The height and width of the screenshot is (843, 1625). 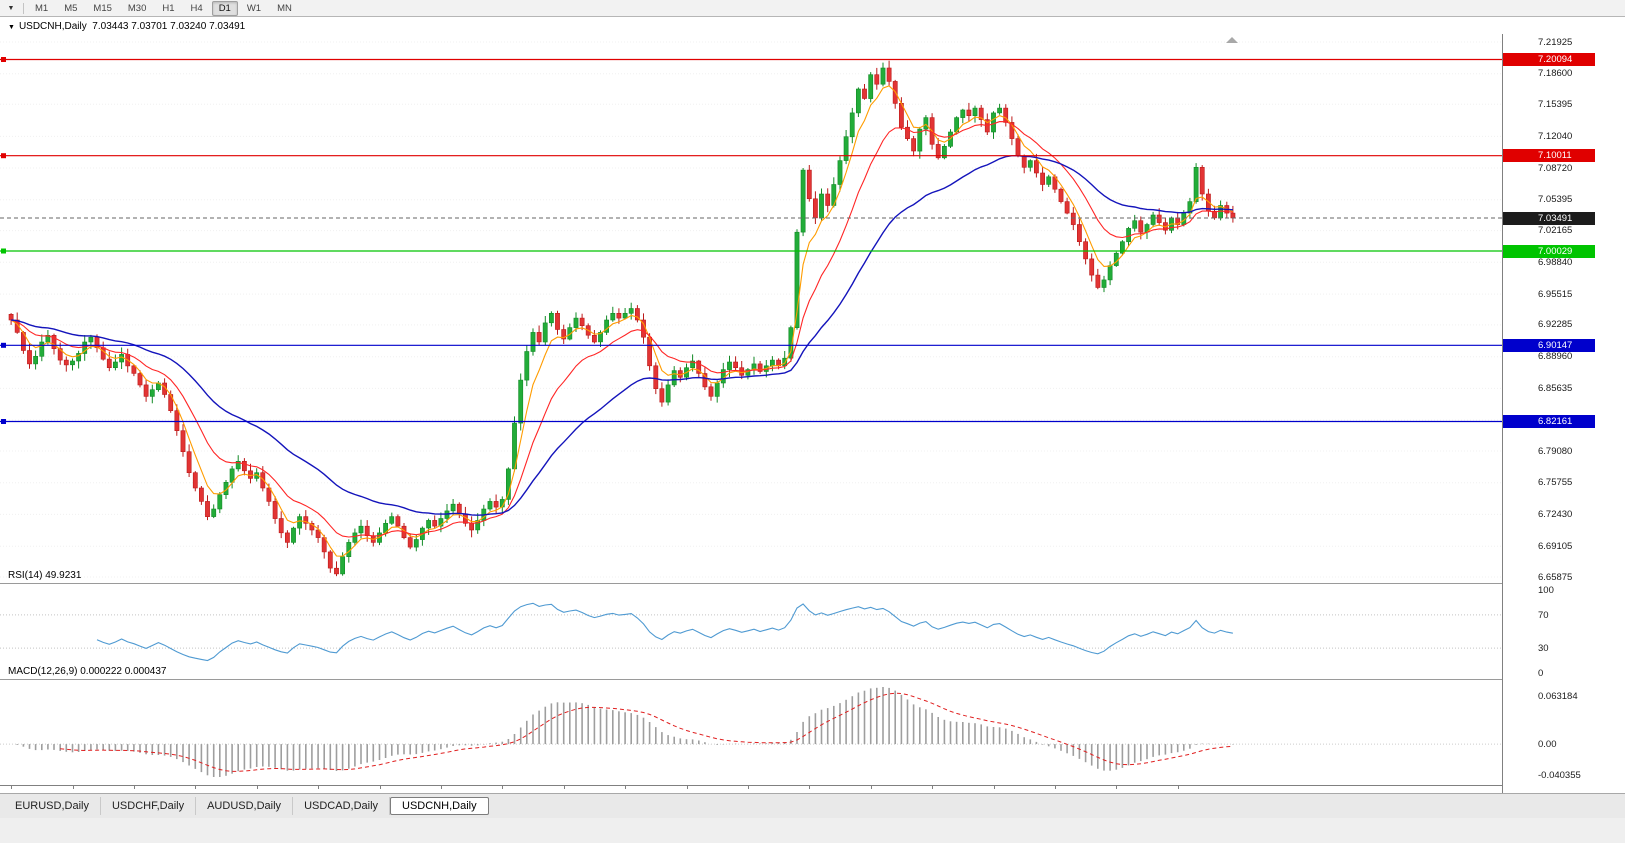 What do you see at coordinates (1555, 262) in the screenshot?
I see `price-tick-label: 6.98840` at bounding box center [1555, 262].